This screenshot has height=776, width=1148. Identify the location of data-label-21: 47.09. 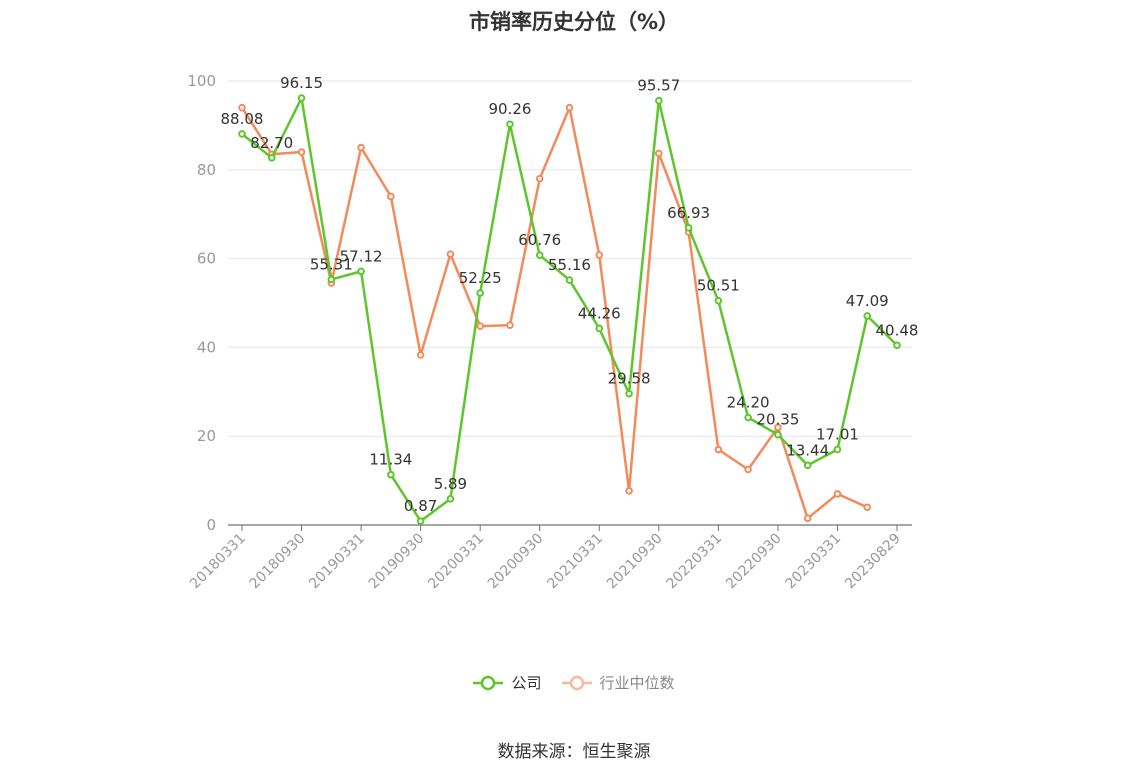
(867, 301).